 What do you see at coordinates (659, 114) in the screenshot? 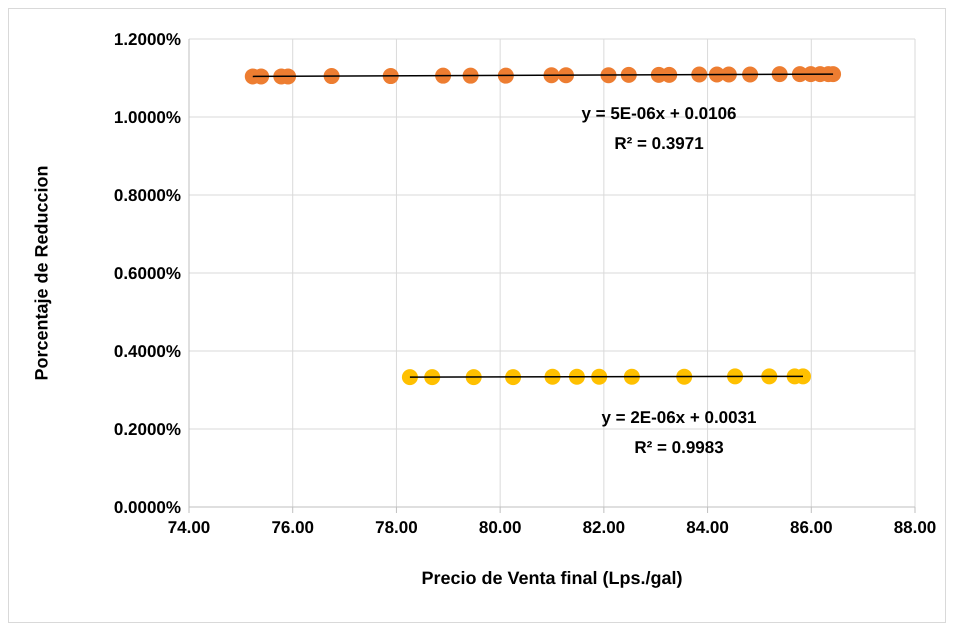
I see `annotation: y = 5E-06x + 0.0106` at bounding box center [659, 114].